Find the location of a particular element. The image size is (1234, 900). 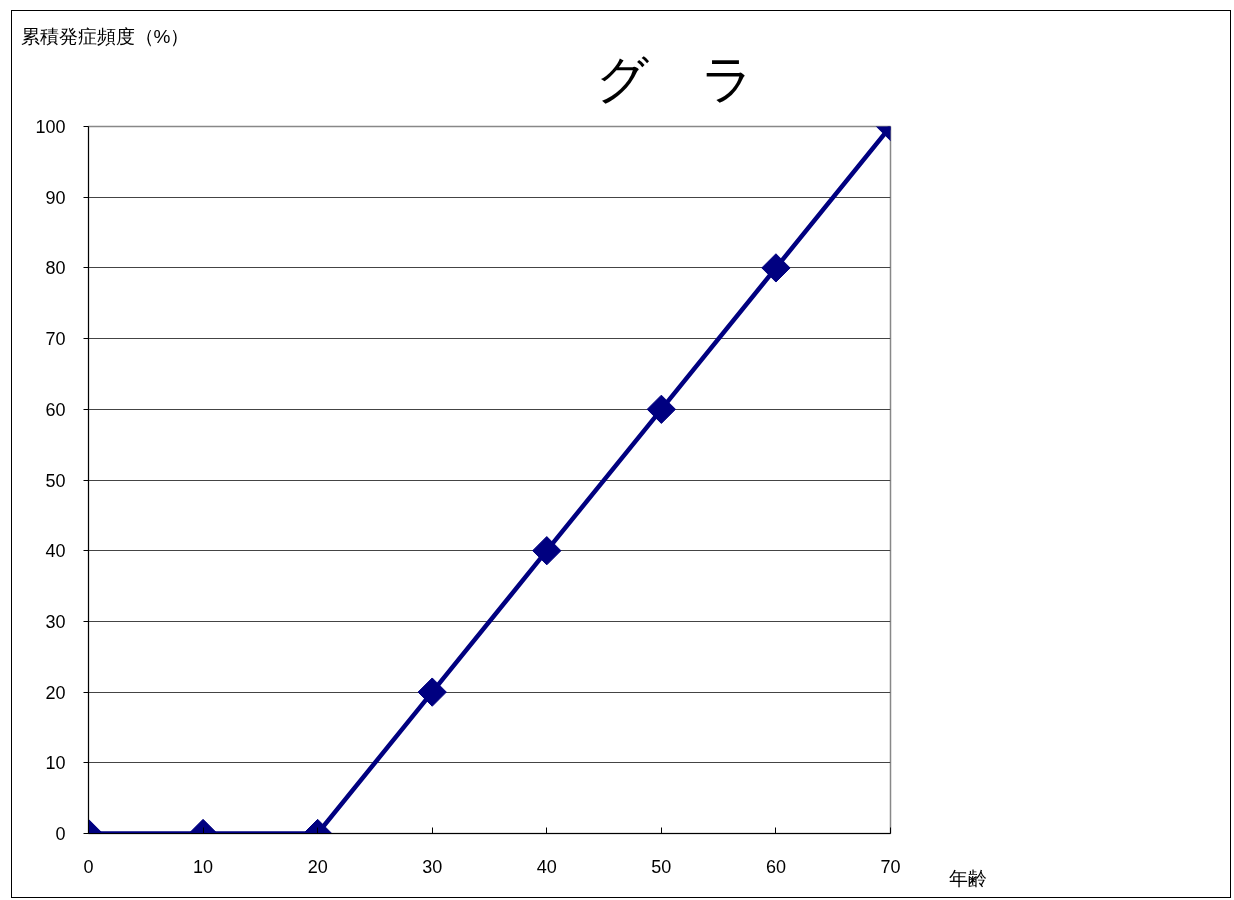

y-tick-label: 40 is located at coordinates (55, 551).